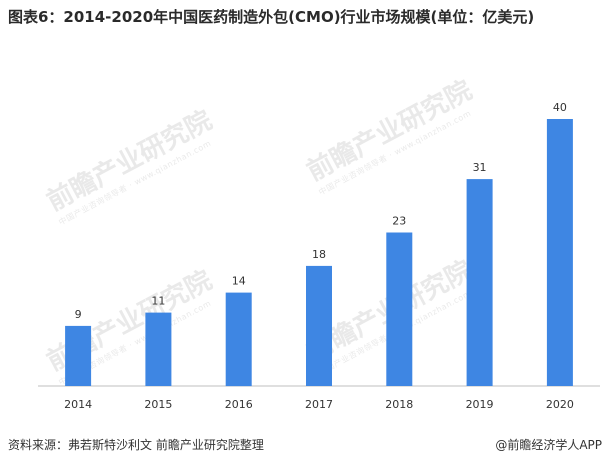 The height and width of the screenshot is (464, 608). What do you see at coordinates (560, 404) in the screenshot?
I see `x-tick-label-2020: 2020` at bounding box center [560, 404].